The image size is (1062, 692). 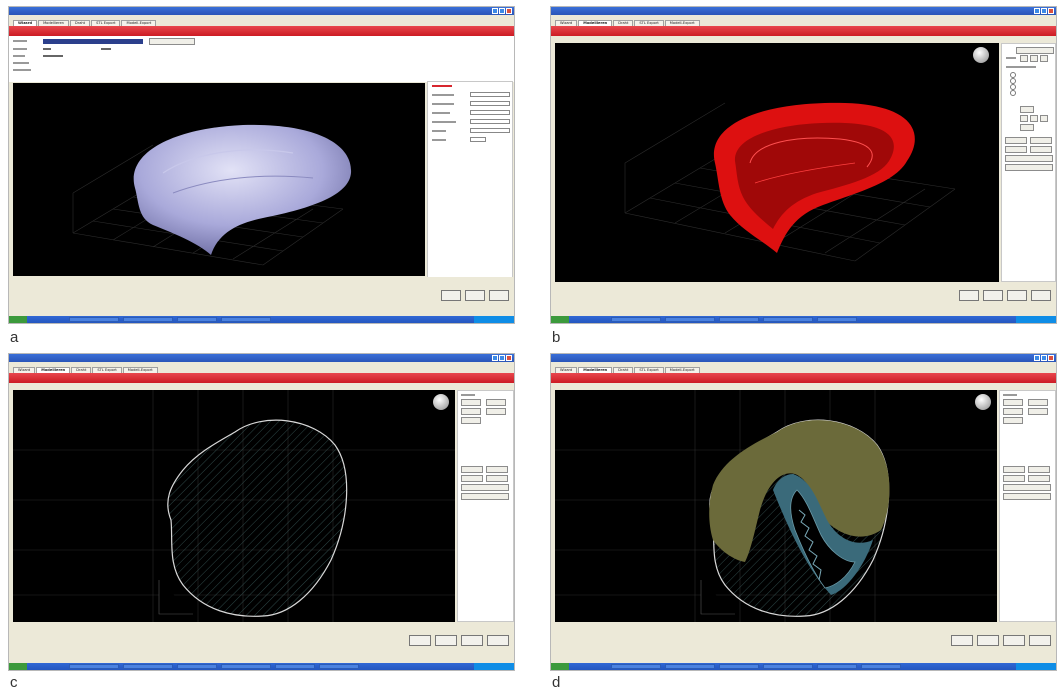 I want to click on property-input, so click(x=478, y=139).